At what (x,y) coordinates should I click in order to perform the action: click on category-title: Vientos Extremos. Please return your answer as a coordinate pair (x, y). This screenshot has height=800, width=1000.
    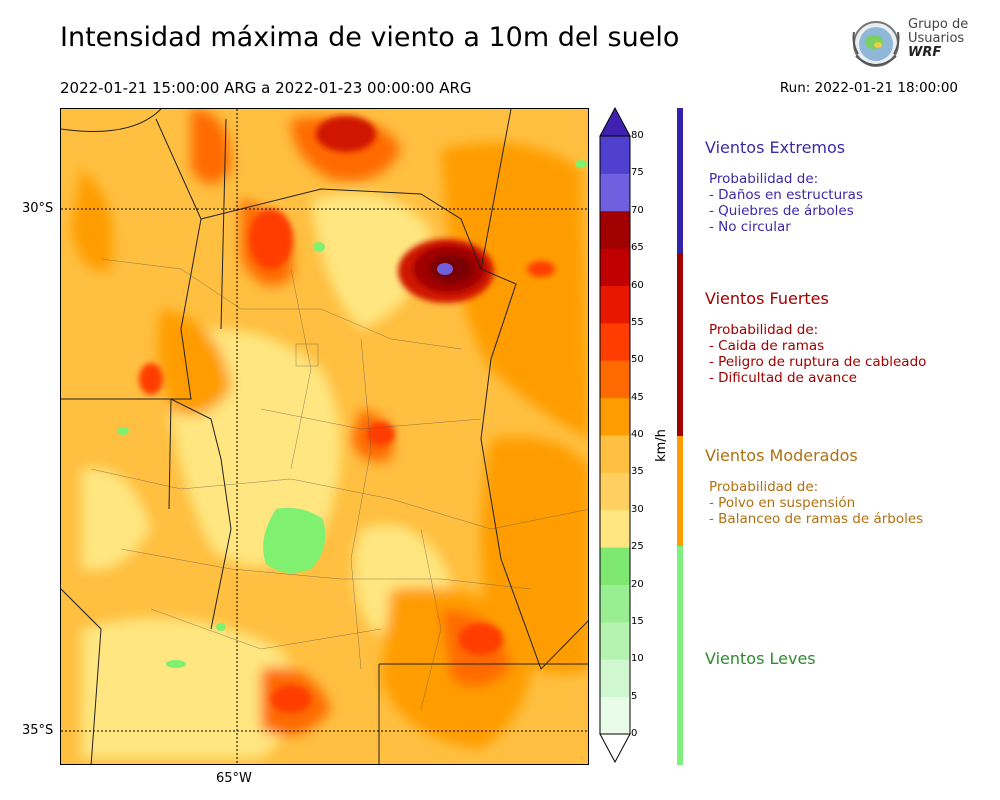
    Looking at the image, I should click on (775, 147).